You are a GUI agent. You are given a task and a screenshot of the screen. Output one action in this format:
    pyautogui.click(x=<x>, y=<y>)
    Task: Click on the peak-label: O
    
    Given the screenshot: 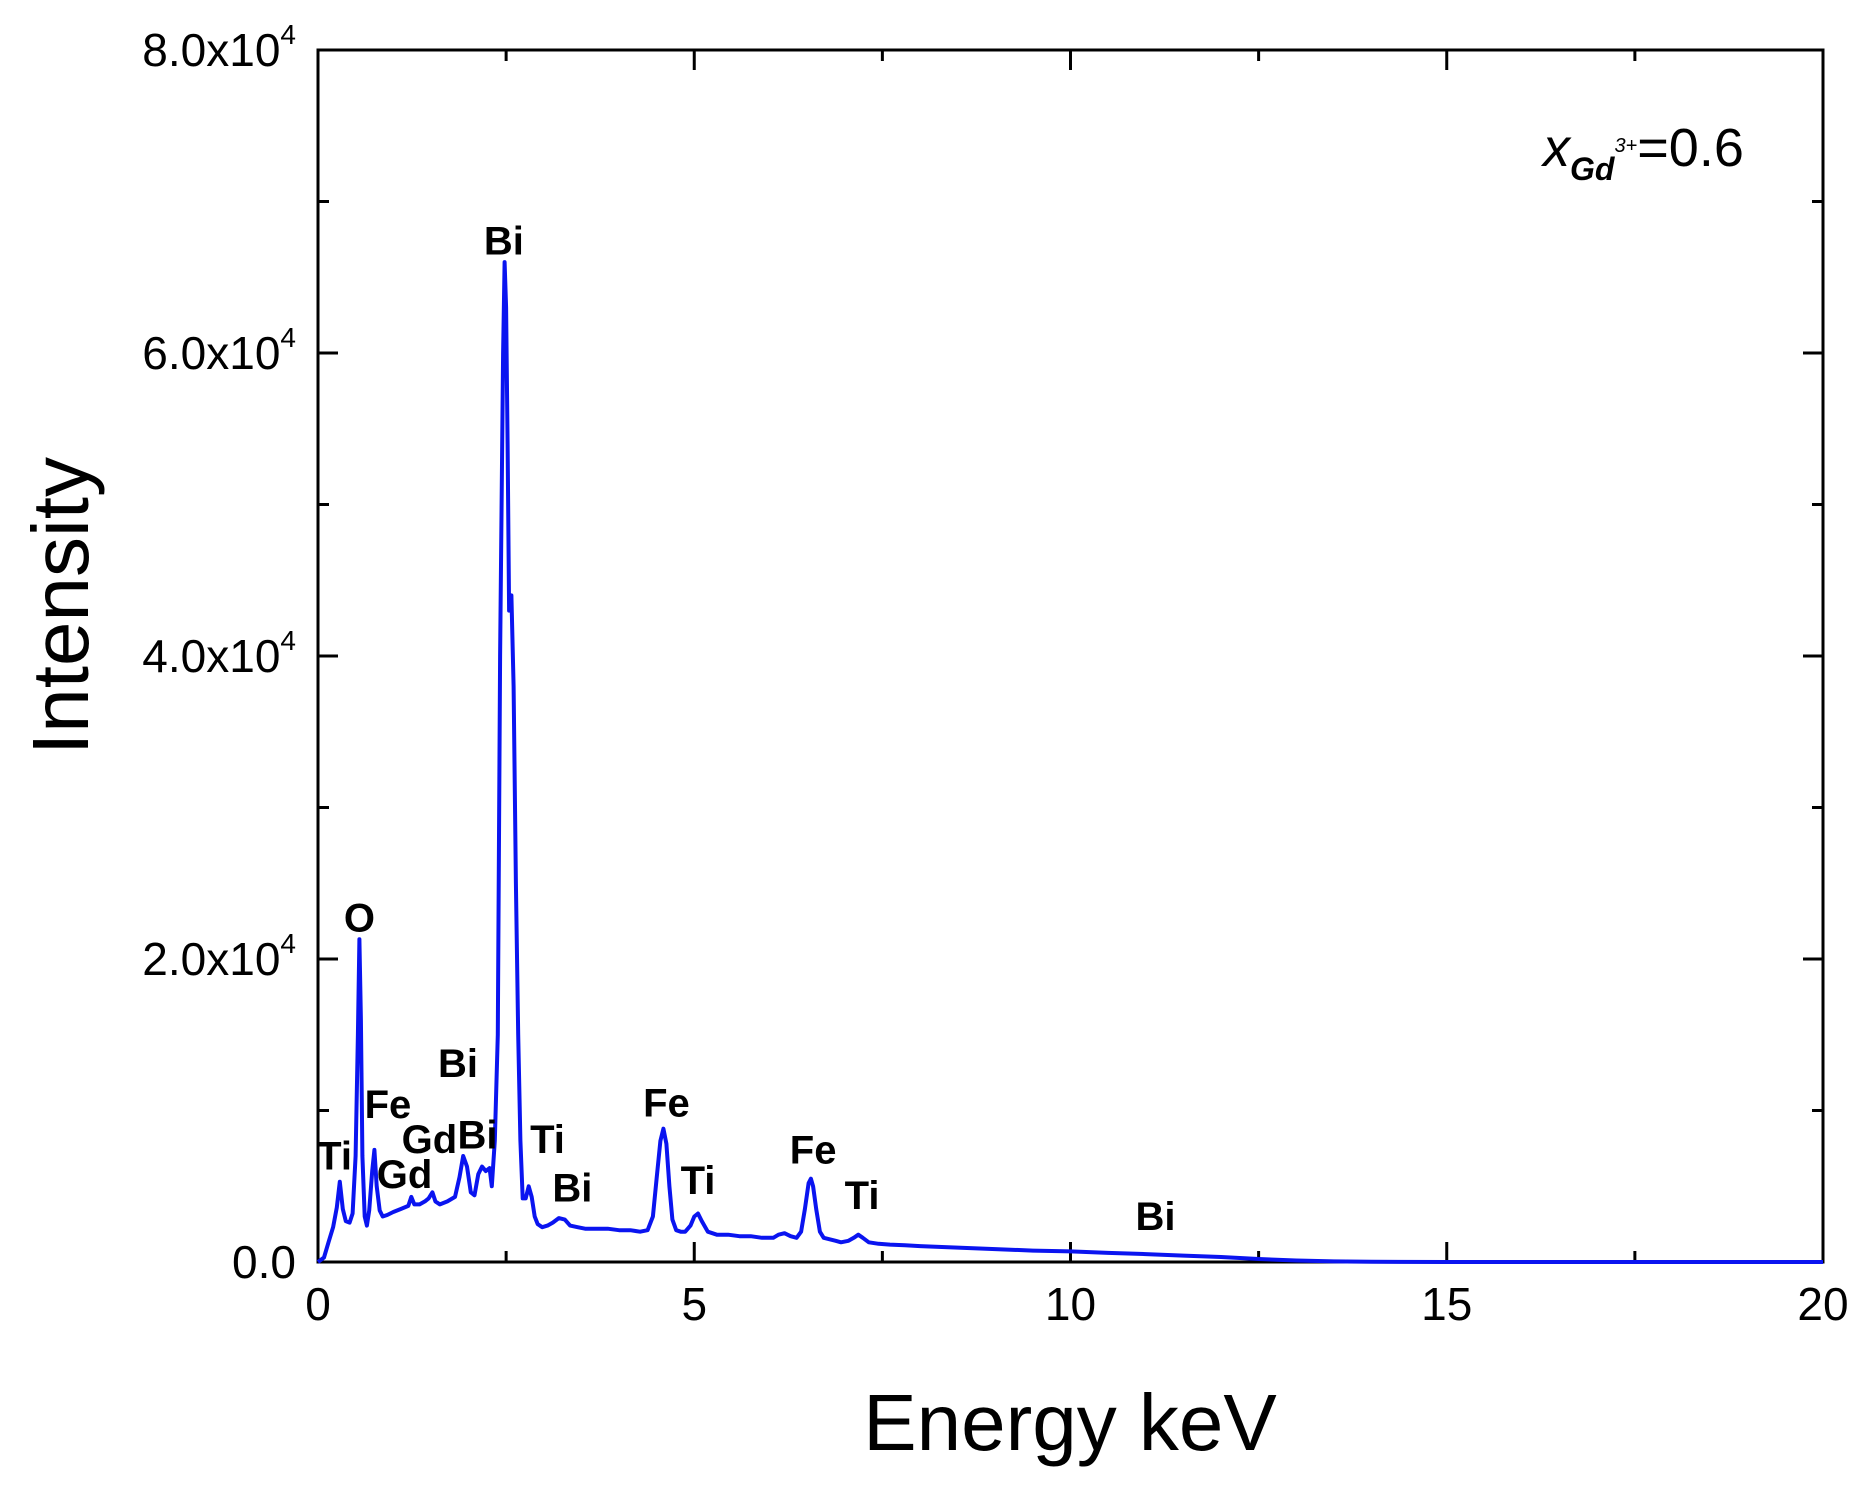 What is the action you would take?
    pyautogui.click(x=359, y=919)
    